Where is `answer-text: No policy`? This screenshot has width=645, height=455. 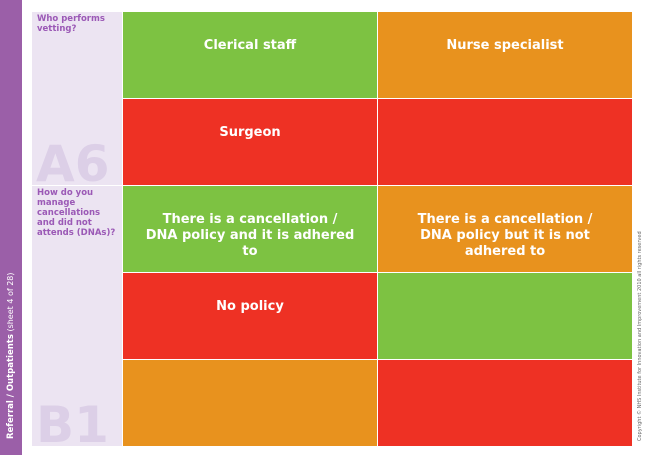 answer-text: No policy is located at coordinates (250, 306).